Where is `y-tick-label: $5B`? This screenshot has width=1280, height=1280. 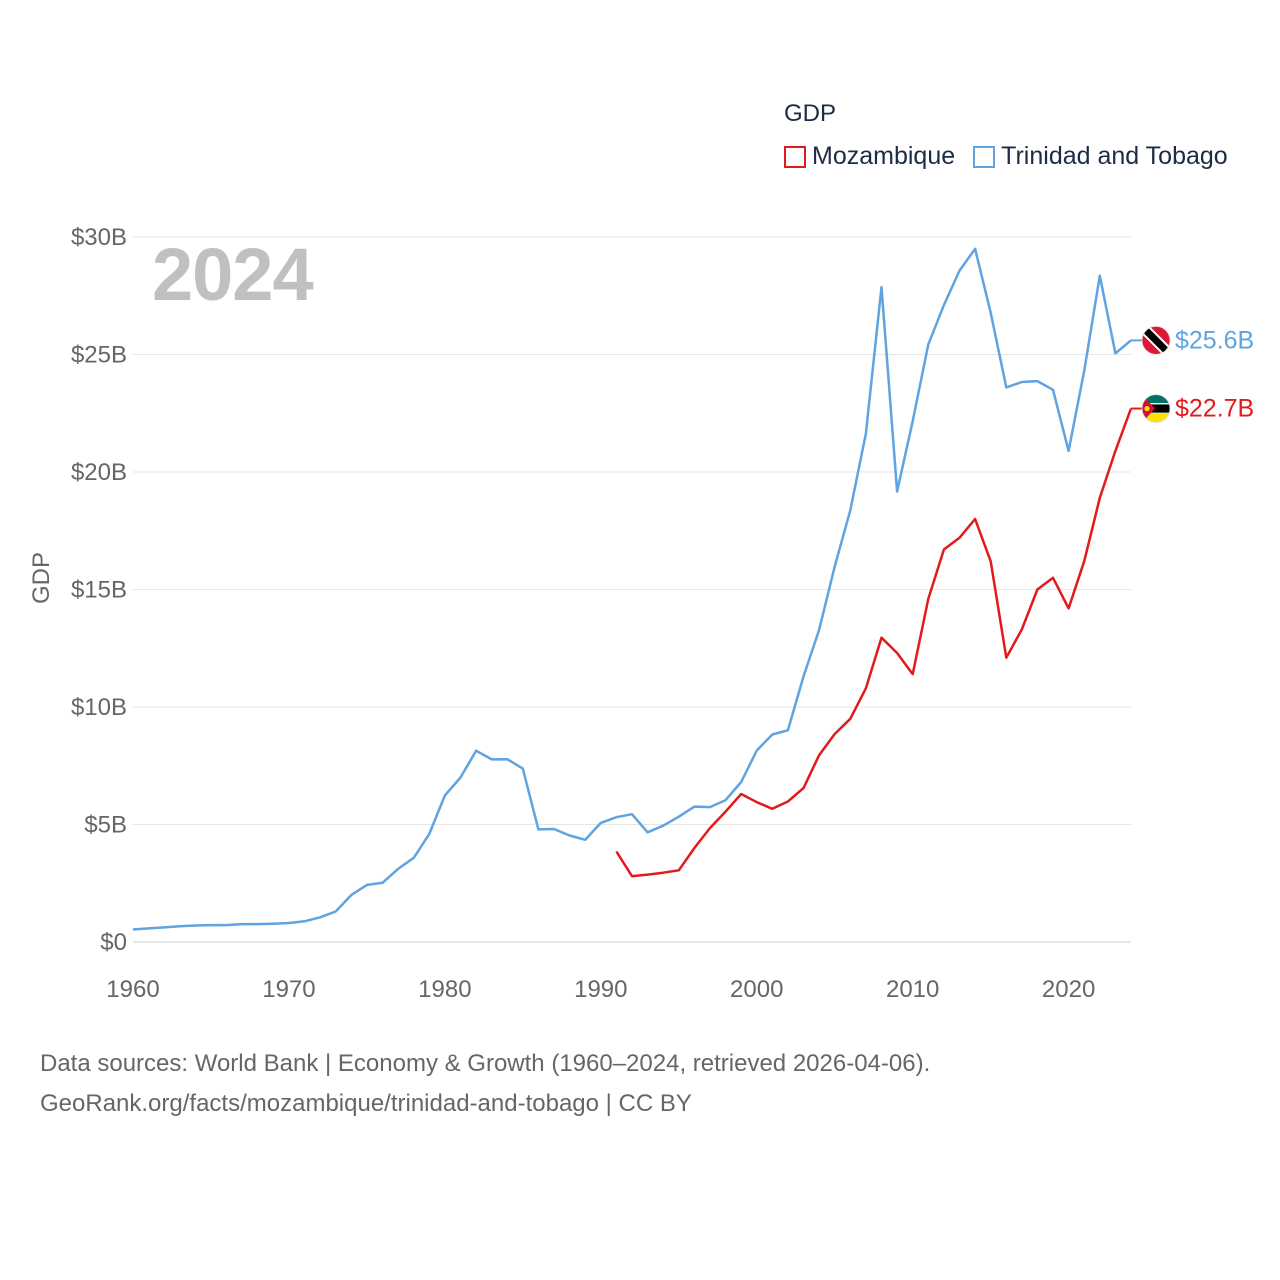 y-tick-label: $5B is located at coordinates (105, 825).